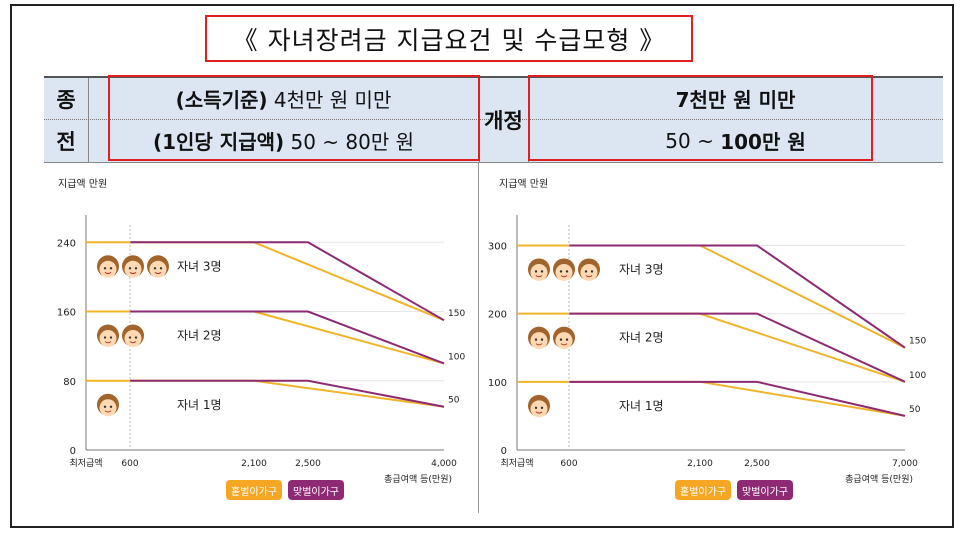  I want to click on y-tick-label: 160, so click(66, 313).